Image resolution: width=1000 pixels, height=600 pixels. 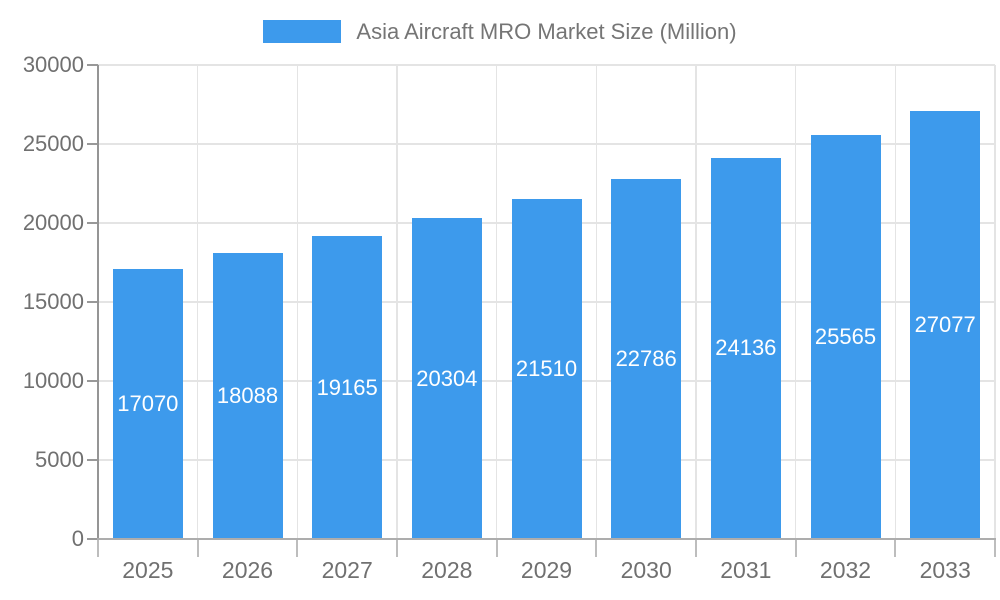 What do you see at coordinates (53, 222) in the screenshot?
I see `y-tick-label: 20000` at bounding box center [53, 222].